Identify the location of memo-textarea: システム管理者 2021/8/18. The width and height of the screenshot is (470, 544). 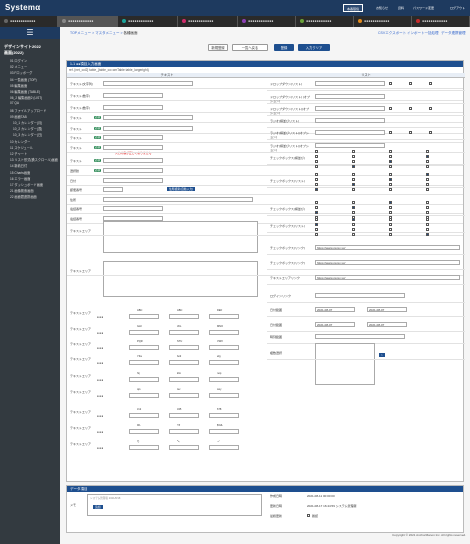
(174, 505).